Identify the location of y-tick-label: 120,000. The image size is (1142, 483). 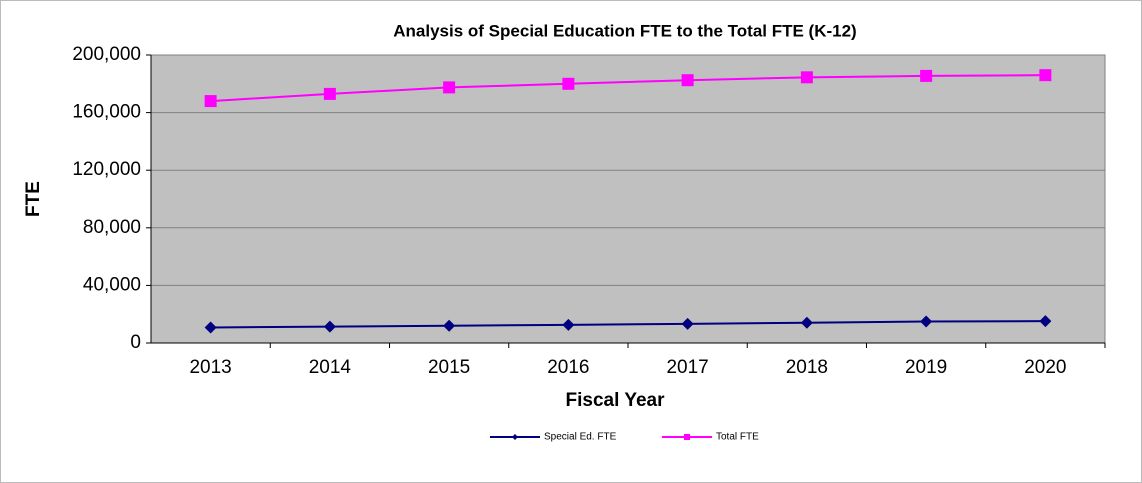
(106, 169).